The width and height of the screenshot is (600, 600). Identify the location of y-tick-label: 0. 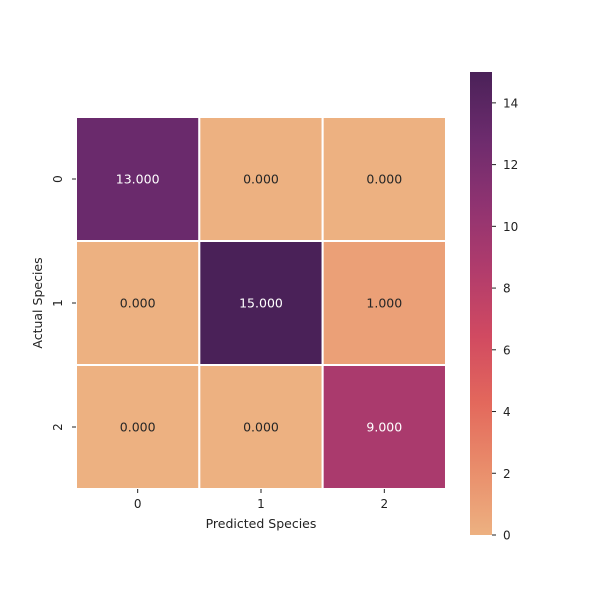
(58, 179).